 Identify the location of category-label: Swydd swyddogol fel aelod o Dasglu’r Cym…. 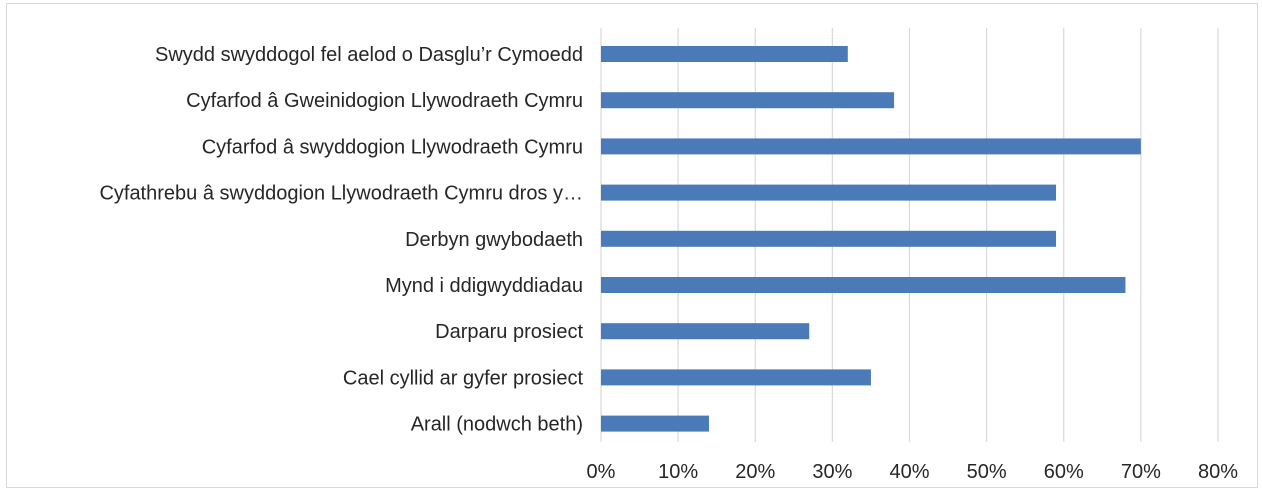
(369, 55).